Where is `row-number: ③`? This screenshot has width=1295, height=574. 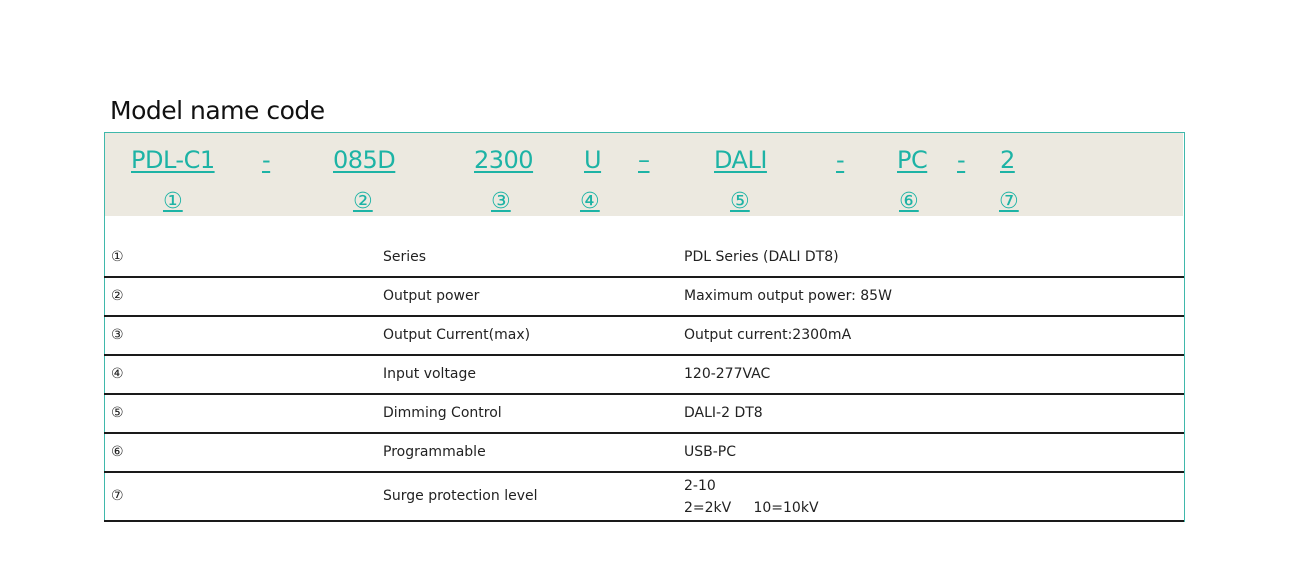 row-number: ③ is located at coordinates (117, 335).